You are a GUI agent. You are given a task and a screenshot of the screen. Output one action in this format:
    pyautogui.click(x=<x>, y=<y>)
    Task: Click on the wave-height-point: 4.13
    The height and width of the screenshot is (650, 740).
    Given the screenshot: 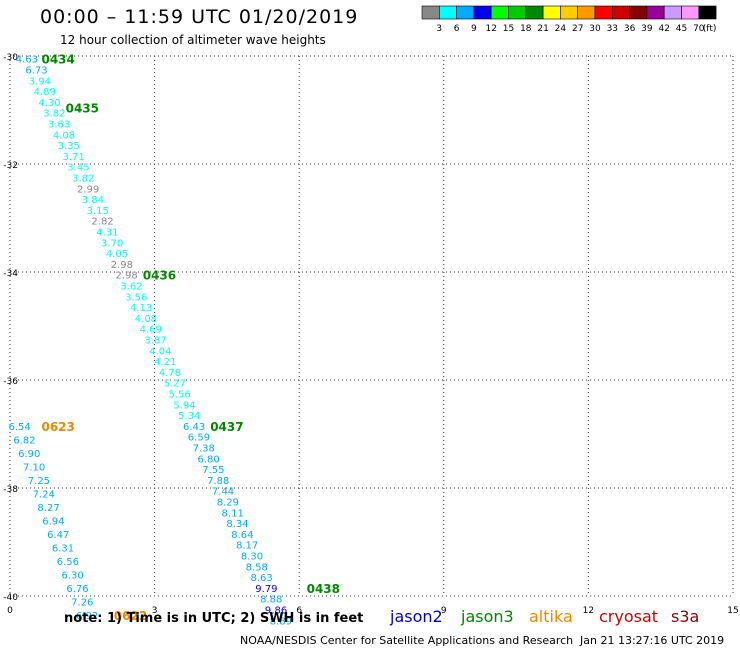 What is the action you would take?
    pyautogui.click(x=141, y=308)
    